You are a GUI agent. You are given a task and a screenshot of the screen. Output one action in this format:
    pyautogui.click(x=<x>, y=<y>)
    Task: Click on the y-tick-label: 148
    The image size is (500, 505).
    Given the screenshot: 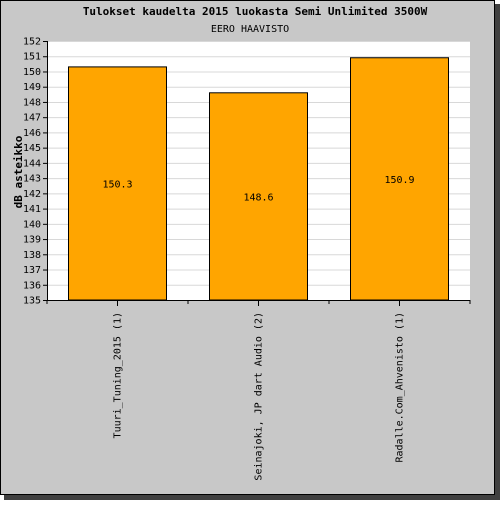 What is the action you would take?
    pyautogui.click(x=32, y=102)
    